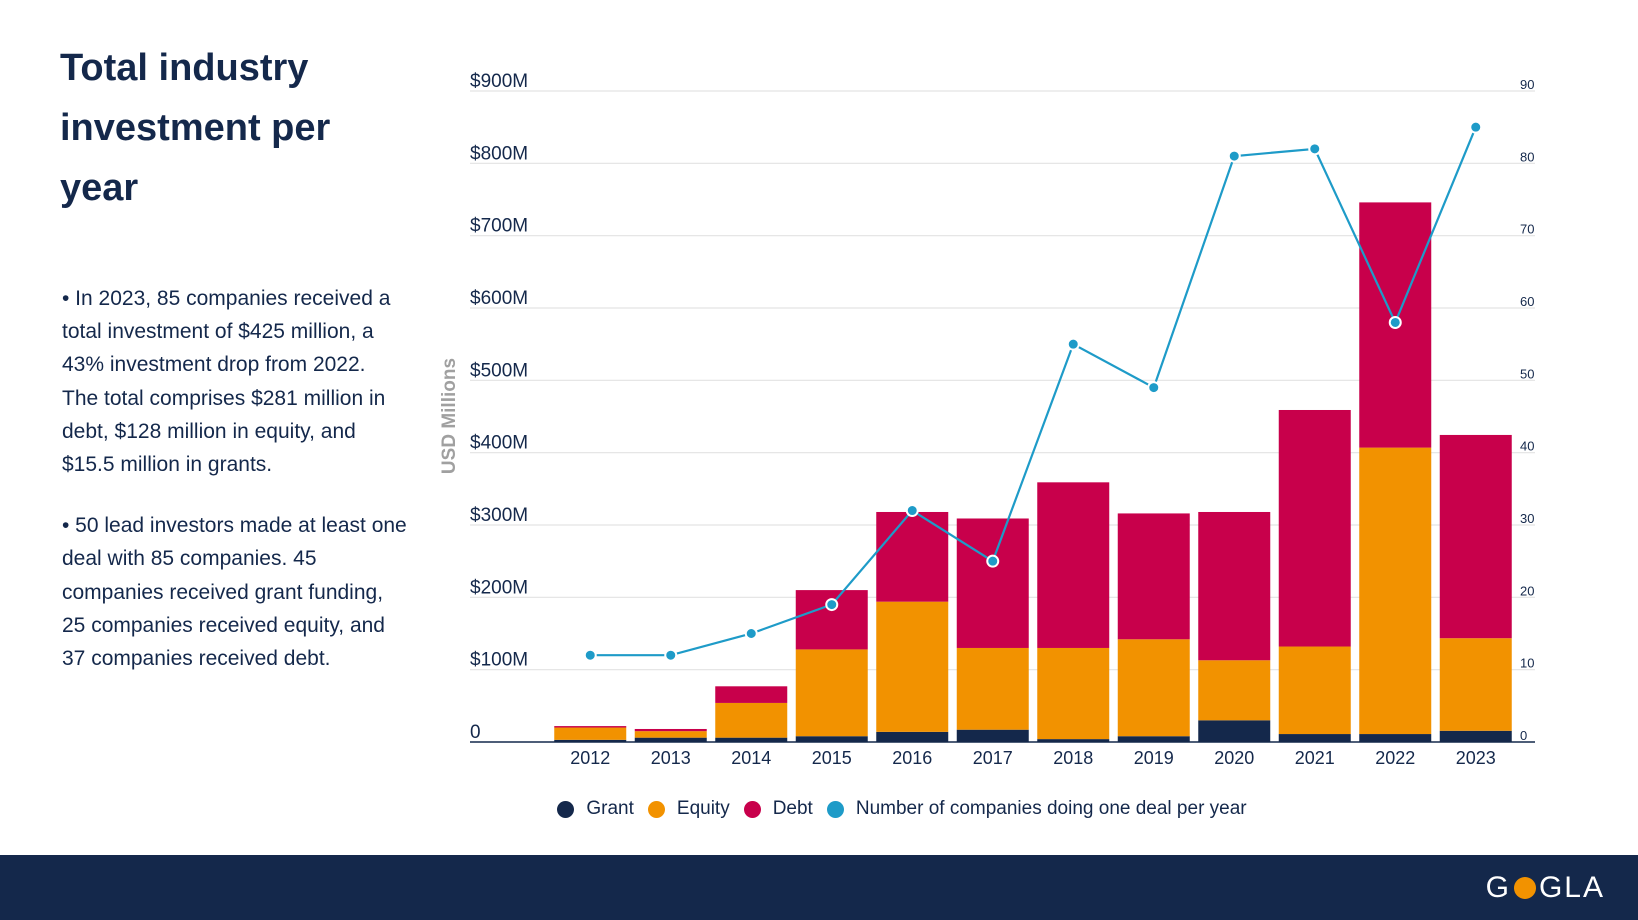 Image resolution: width=1638 pixels, height=920 pixels. I want to click on x-tick-label: 2021, so click(1315, 758).